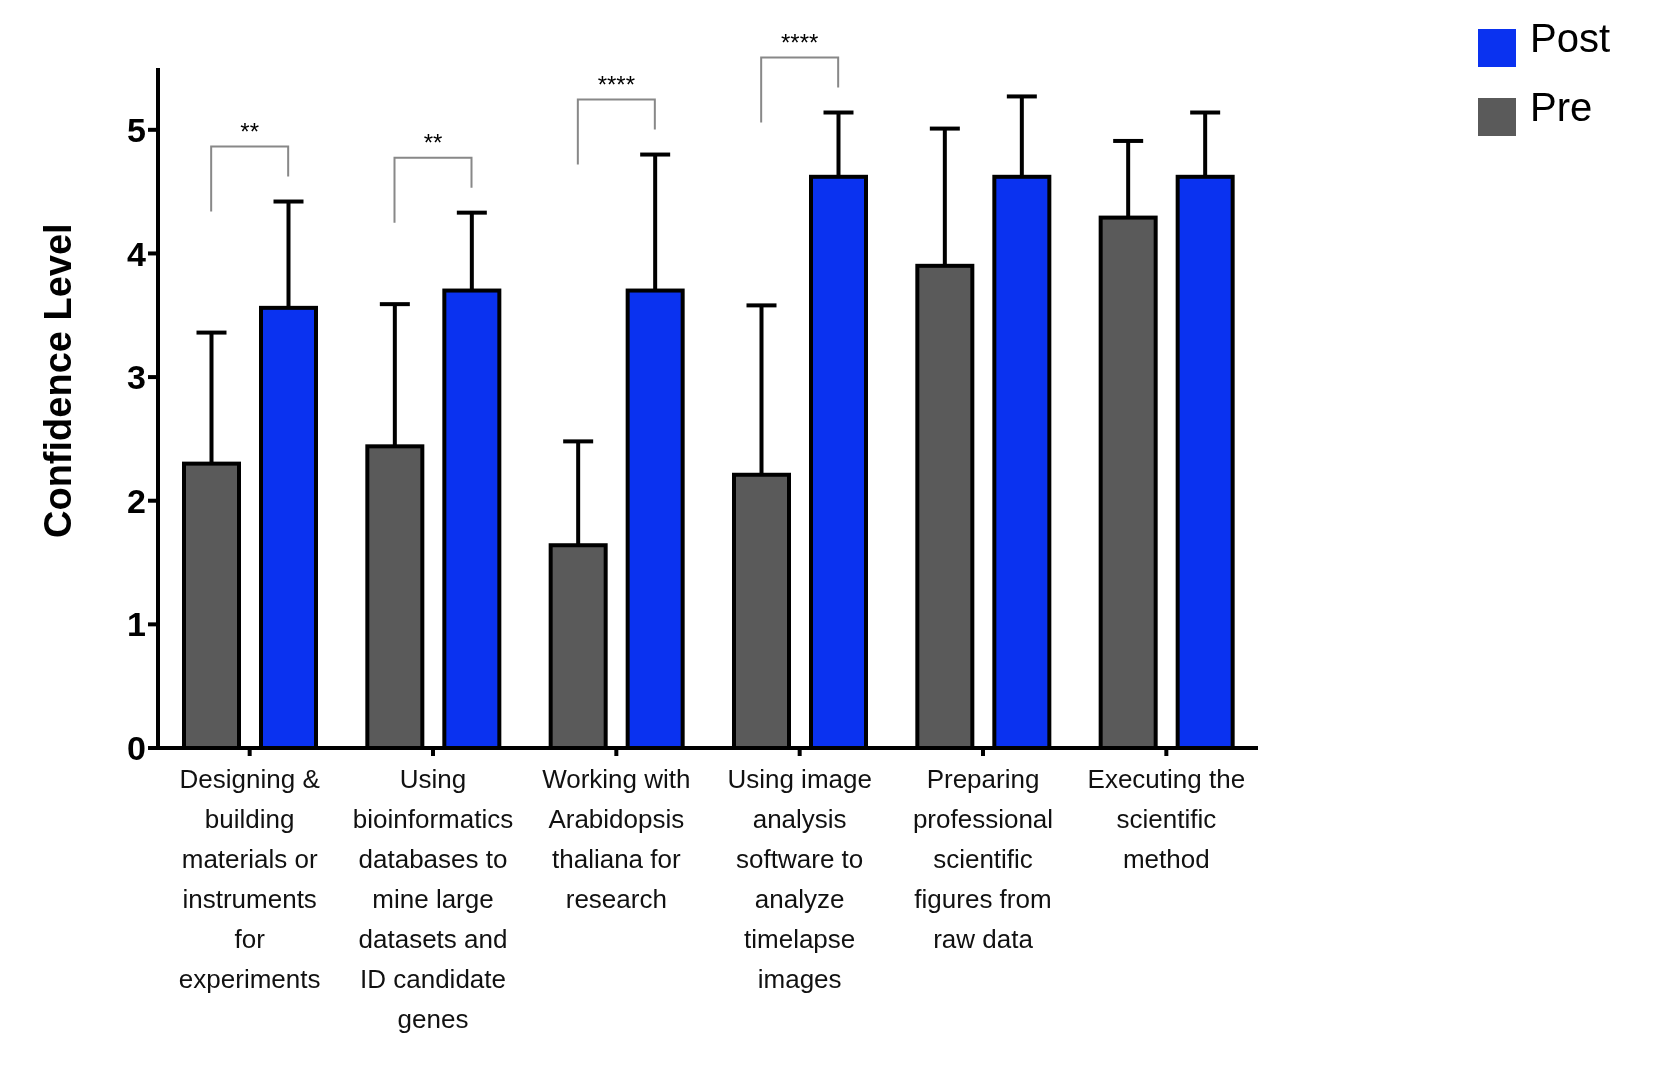 This screenshot has height=1067, width=1667. Describe the element at coordinates (136, 624) in the screenshot. I see `y-tick-label: 1` at that location.